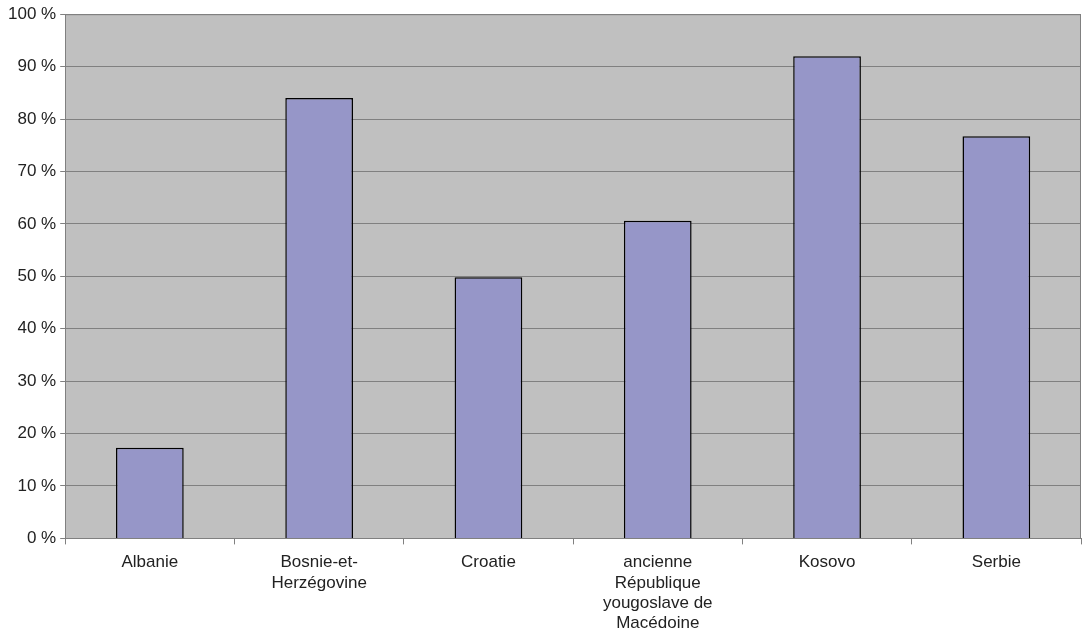 The image size is (1085, 644). What do you see at coordinates (37, 118) in the screenshot?
I see `y-tick-label: 80 %` at bounding box center [37, 118].